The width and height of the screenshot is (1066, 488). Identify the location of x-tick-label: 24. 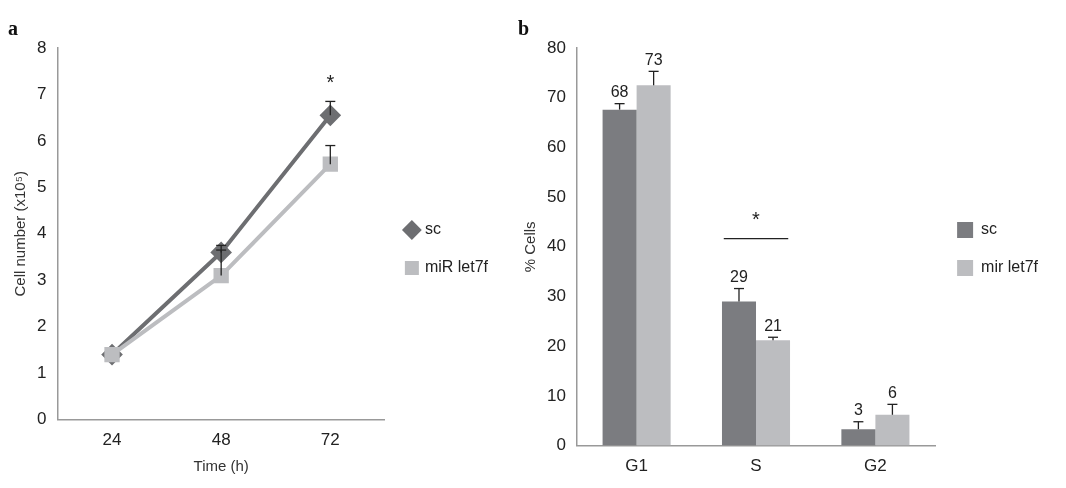
(112, 440).